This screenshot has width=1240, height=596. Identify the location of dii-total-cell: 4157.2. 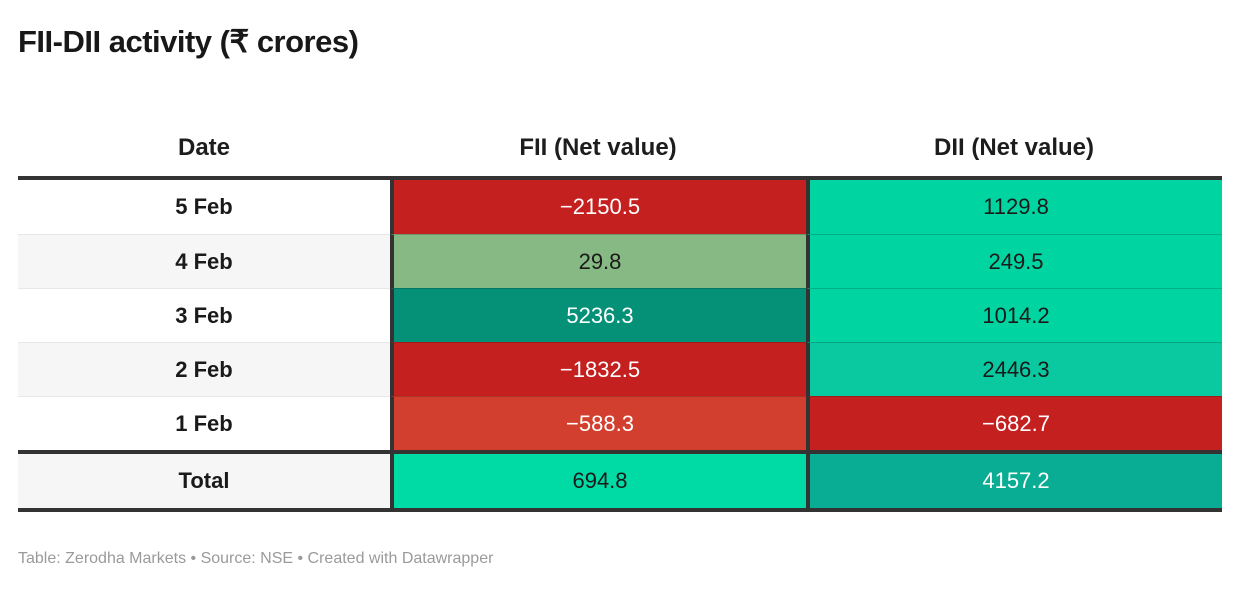
(1014, 481).